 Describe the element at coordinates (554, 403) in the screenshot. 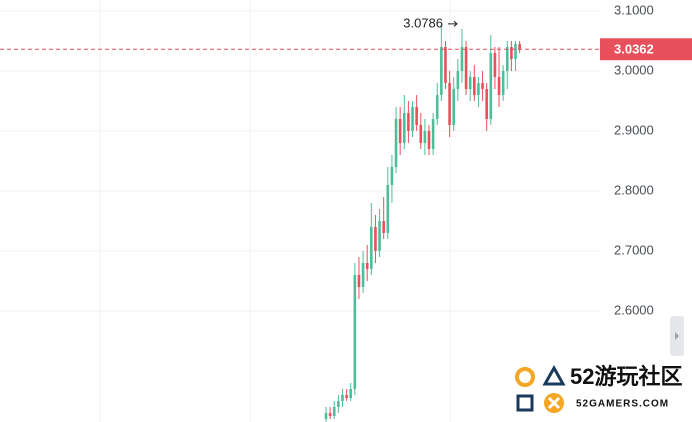

I see `wm-x` at that location.